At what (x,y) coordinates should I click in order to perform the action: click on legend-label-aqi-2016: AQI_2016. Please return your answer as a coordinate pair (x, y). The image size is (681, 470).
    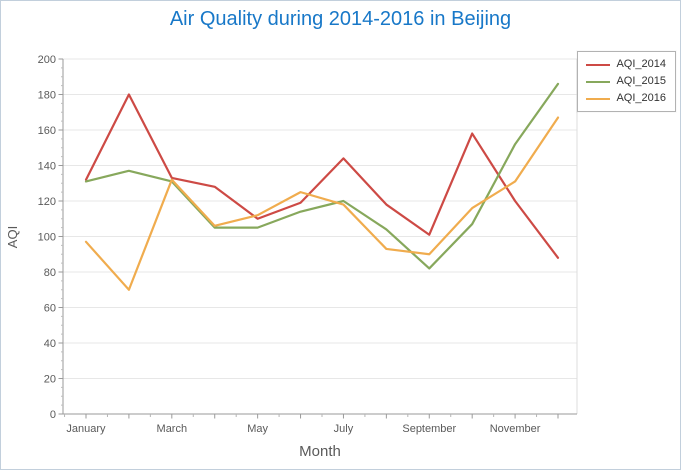
    Looking at the image, I should click on (641, 98).